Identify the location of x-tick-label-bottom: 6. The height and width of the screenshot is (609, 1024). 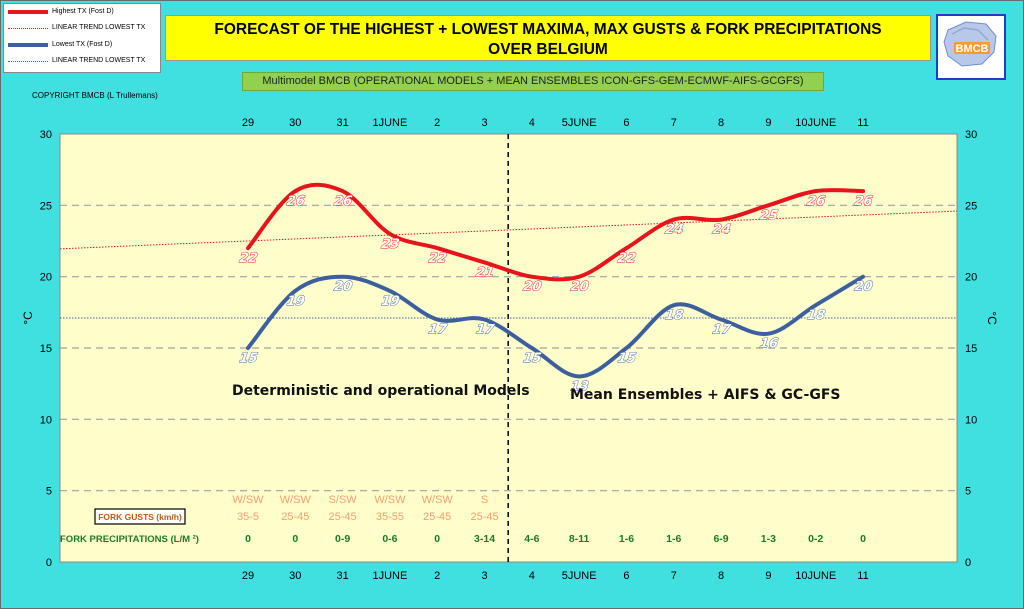
(626, 576).